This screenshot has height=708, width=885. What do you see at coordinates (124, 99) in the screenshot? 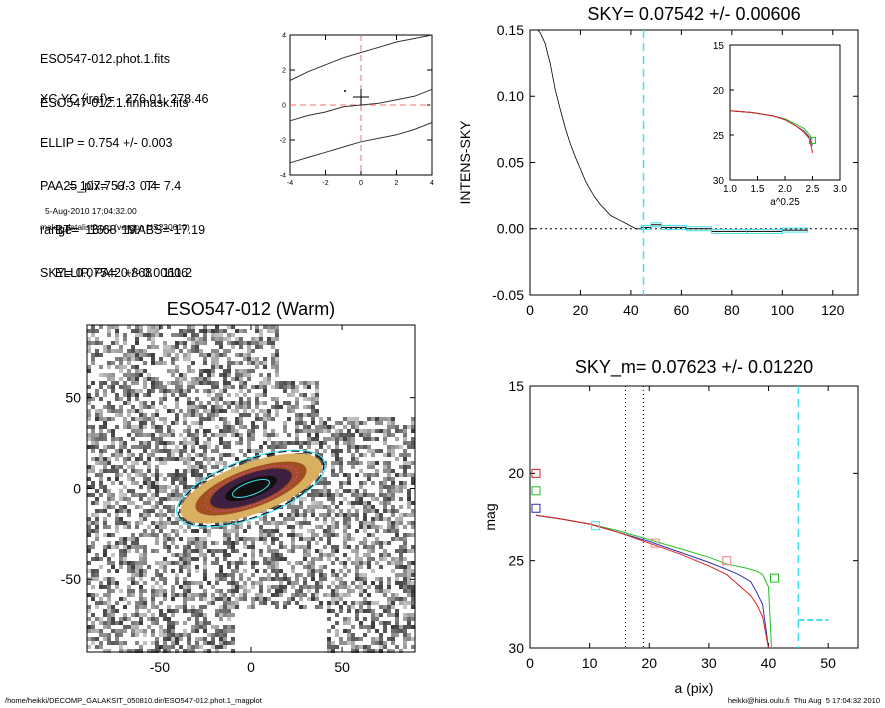
I see `info-line: XC,YC (iraf)= 276.01, 278.46` at bounding box center [124, 99].